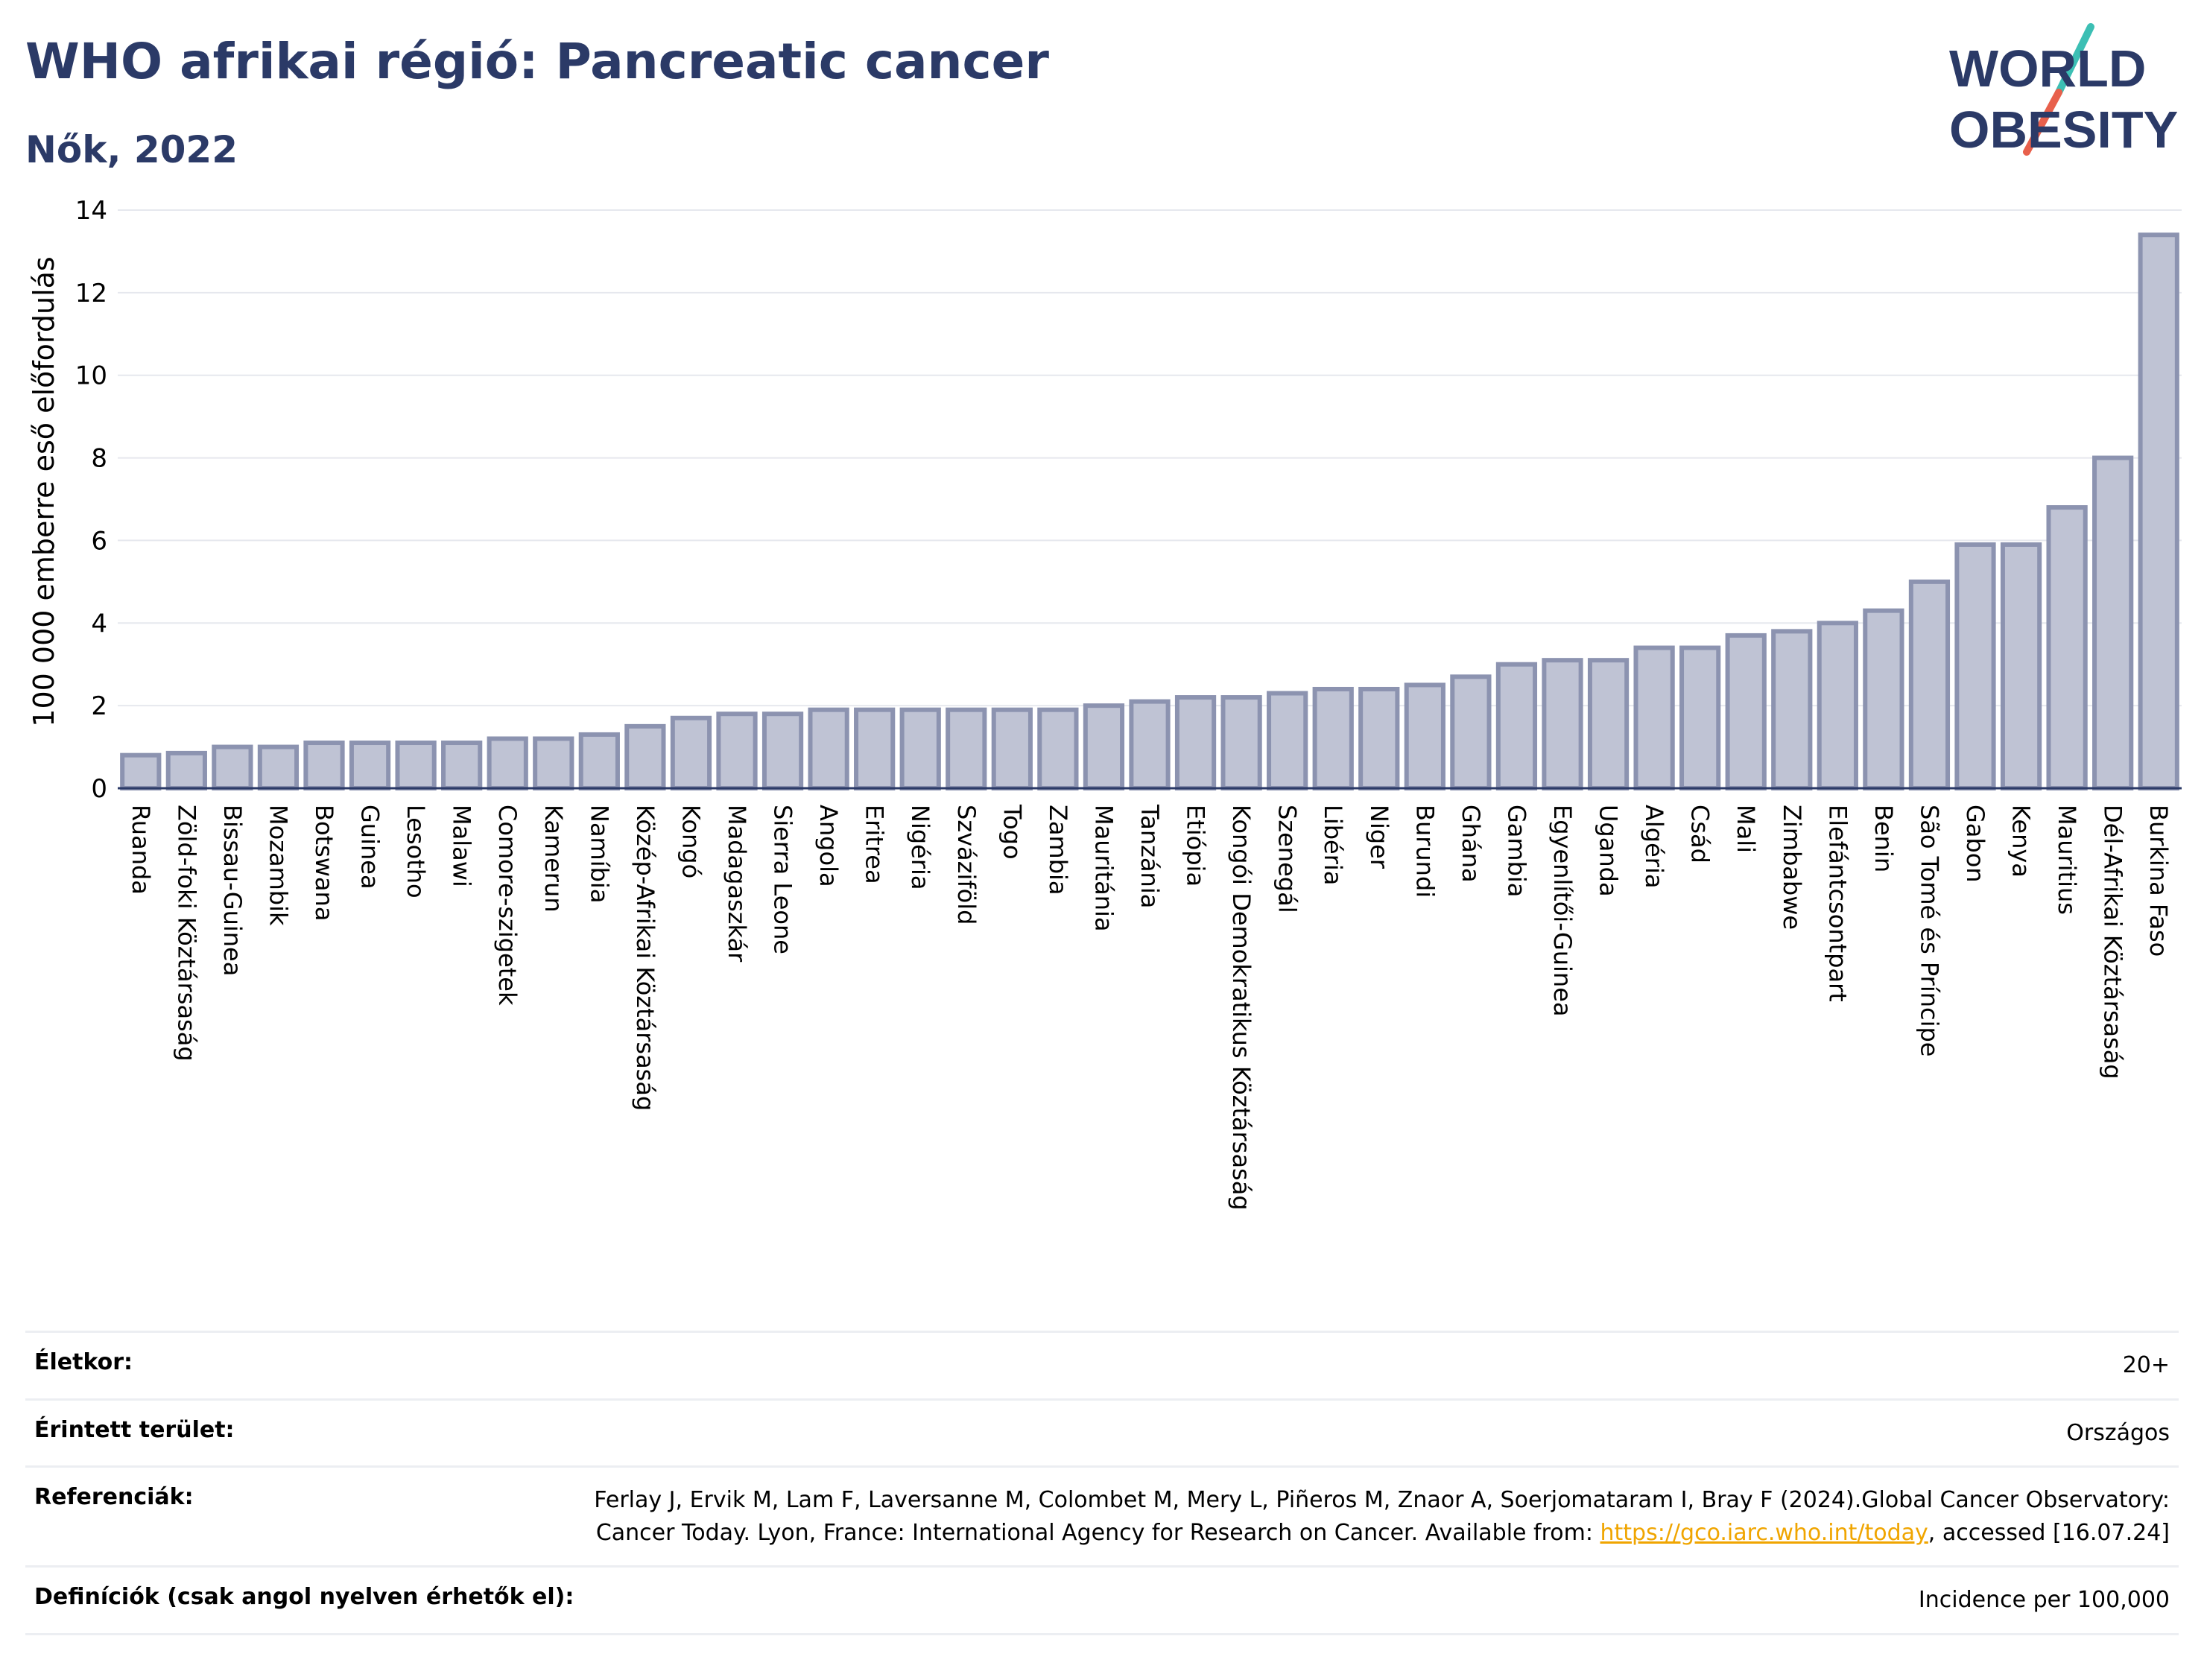 This screenshot has height=1680, width=2204. I want to click on y-tick-label-0: 0, so click(99, 789).